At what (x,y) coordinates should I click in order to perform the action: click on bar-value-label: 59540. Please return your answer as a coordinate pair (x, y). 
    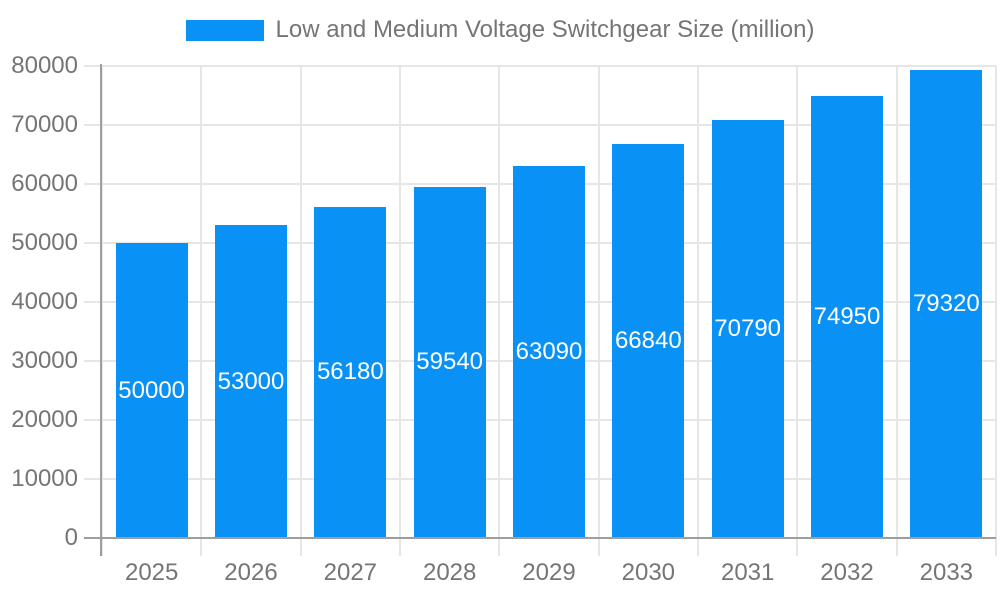
    Looking at the image, I should click on (450, 362).